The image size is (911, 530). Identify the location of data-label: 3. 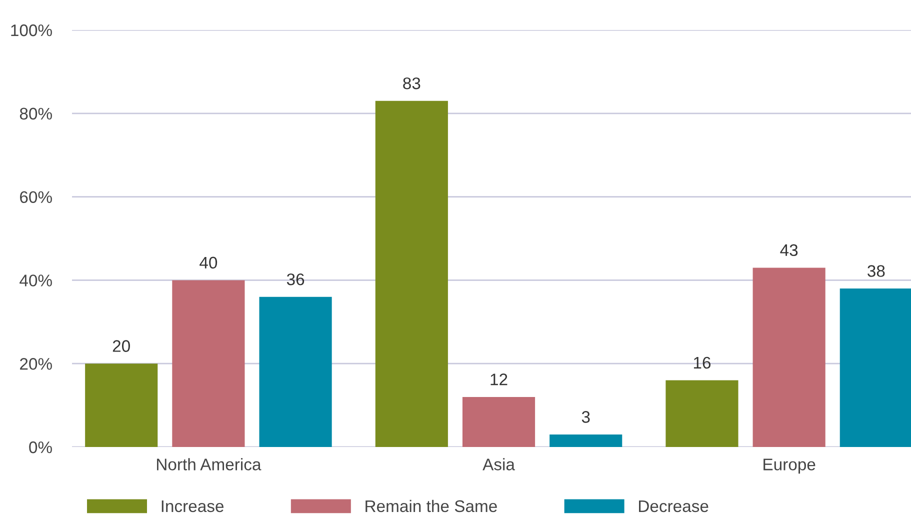
(586, 417).